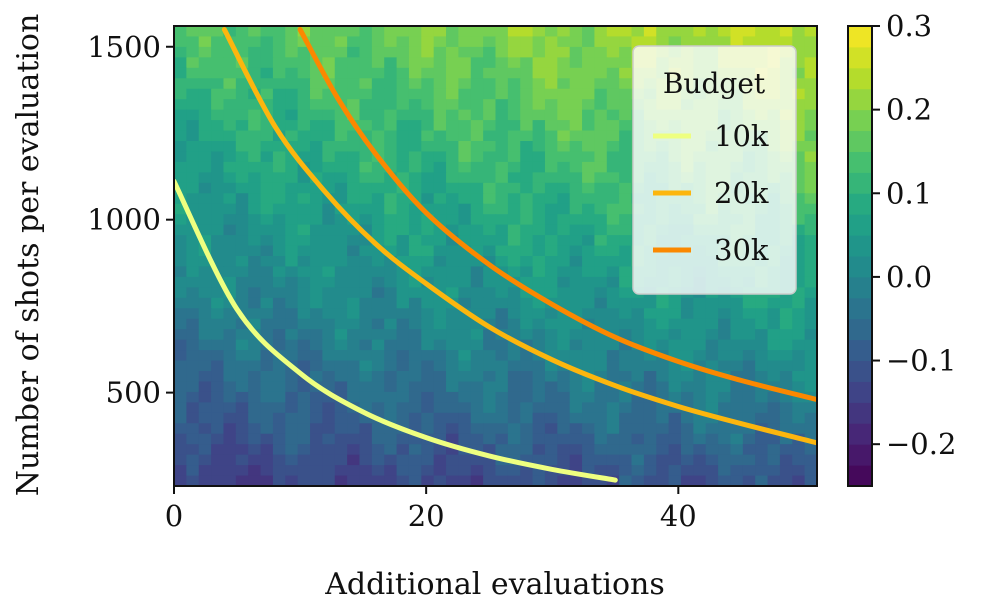 Image resolution: width=997 pixels, height=616 pixels. Describe the element at coordinates (741, 250) in the screenshot. I see `legend-label-30k: 30k` at that location.